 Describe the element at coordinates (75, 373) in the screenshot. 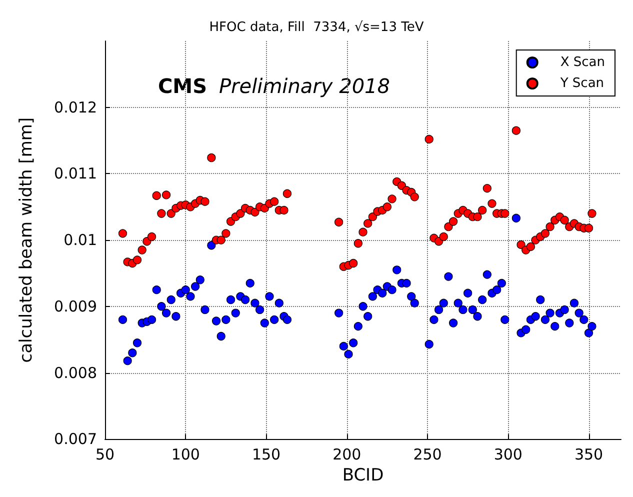

I see `y-tick-label: 0.008` at that location.